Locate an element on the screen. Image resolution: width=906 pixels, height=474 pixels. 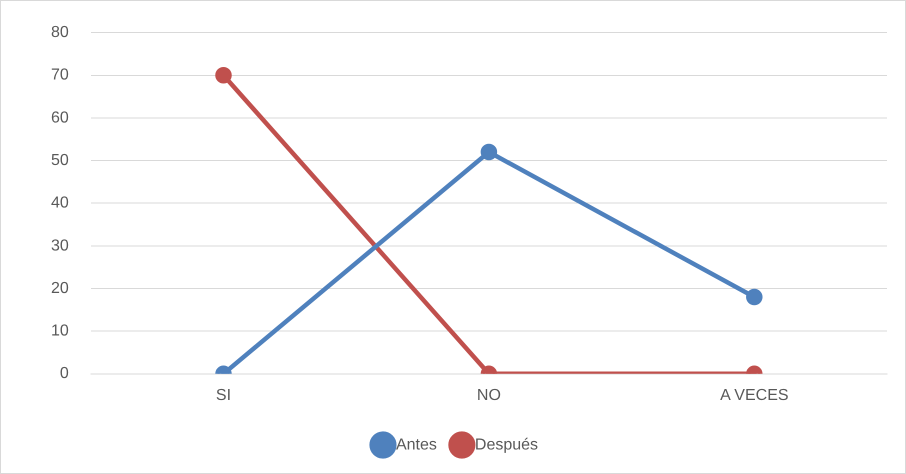
legend-label: Después is located at coordinates (506, 445).